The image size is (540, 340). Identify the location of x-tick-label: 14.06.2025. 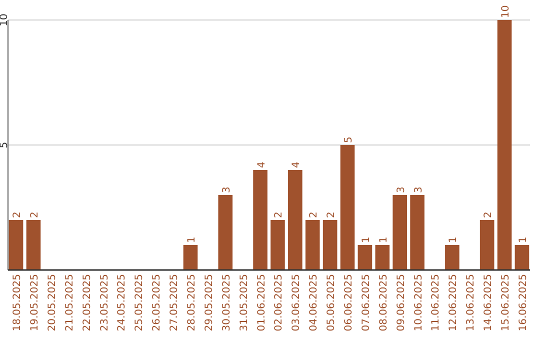
(488, 303).